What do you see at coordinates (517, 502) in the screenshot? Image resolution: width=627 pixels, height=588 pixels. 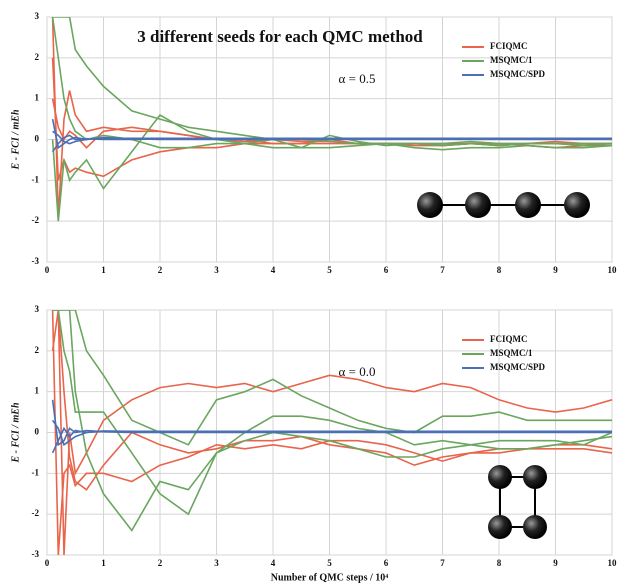 I see `molecule-square` at bounding box center [517, 502].